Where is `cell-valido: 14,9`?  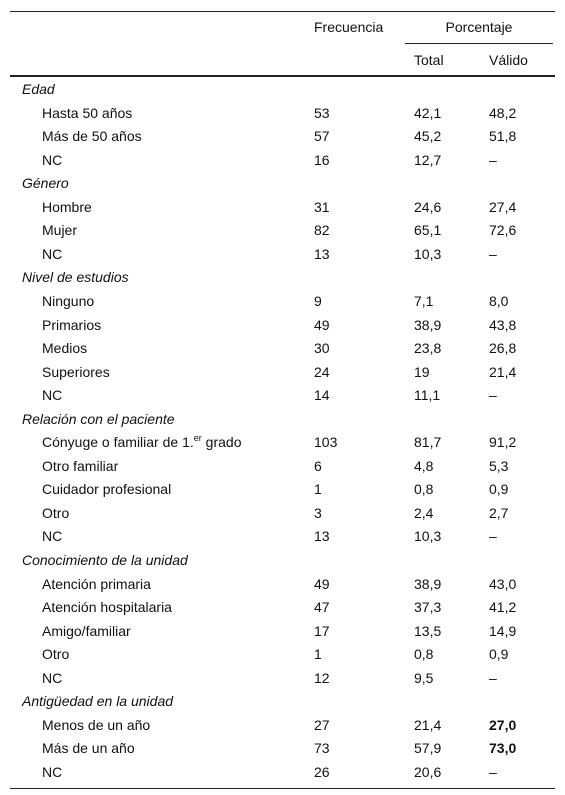 cell-valido: 14,9 is located at coordinates (503, 630).